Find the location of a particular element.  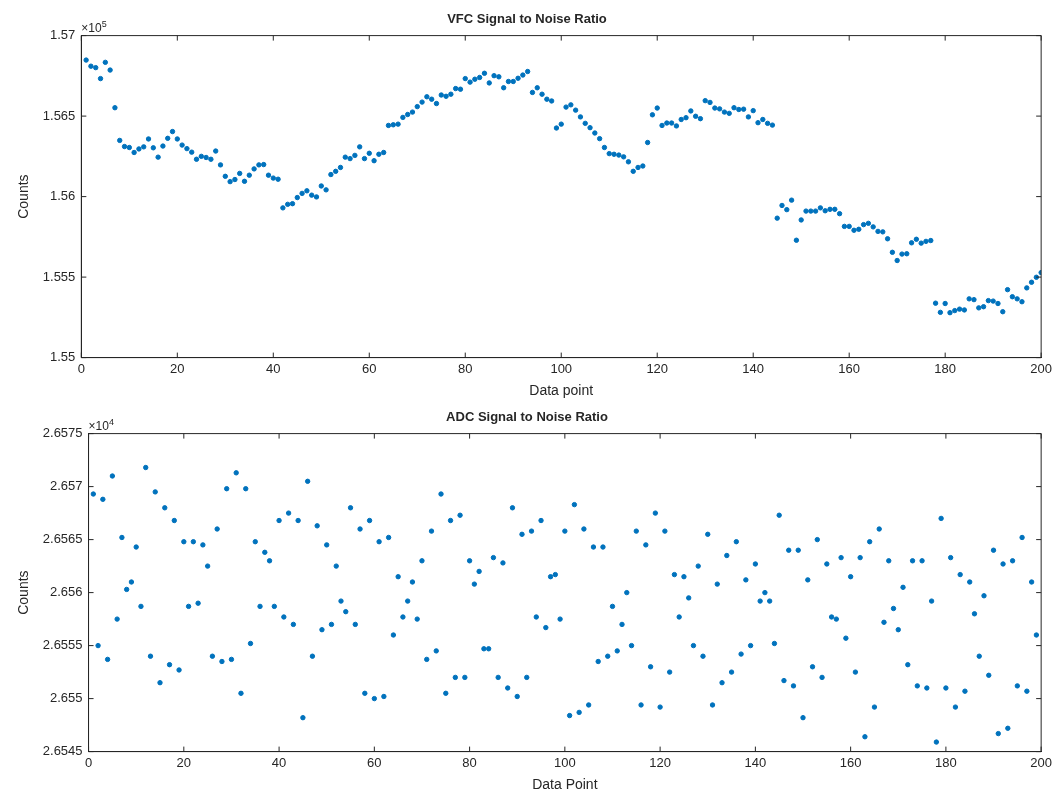

y-tick-label: 2.6555 is located at coordinates (62, 645).